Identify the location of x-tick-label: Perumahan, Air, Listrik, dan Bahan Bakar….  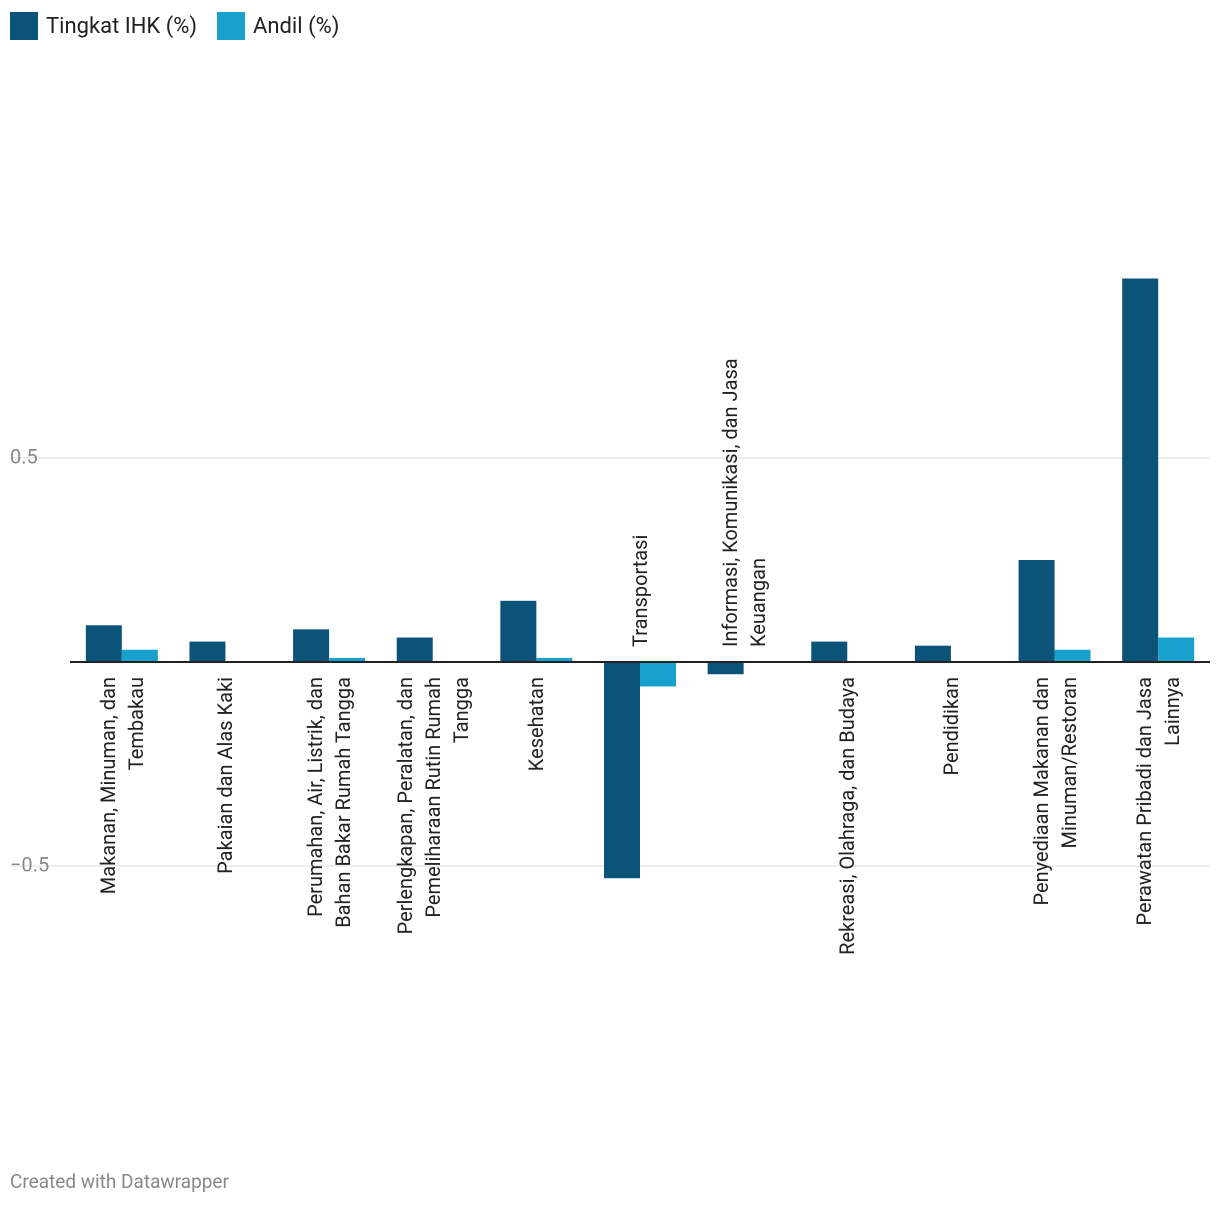
(329, 802).